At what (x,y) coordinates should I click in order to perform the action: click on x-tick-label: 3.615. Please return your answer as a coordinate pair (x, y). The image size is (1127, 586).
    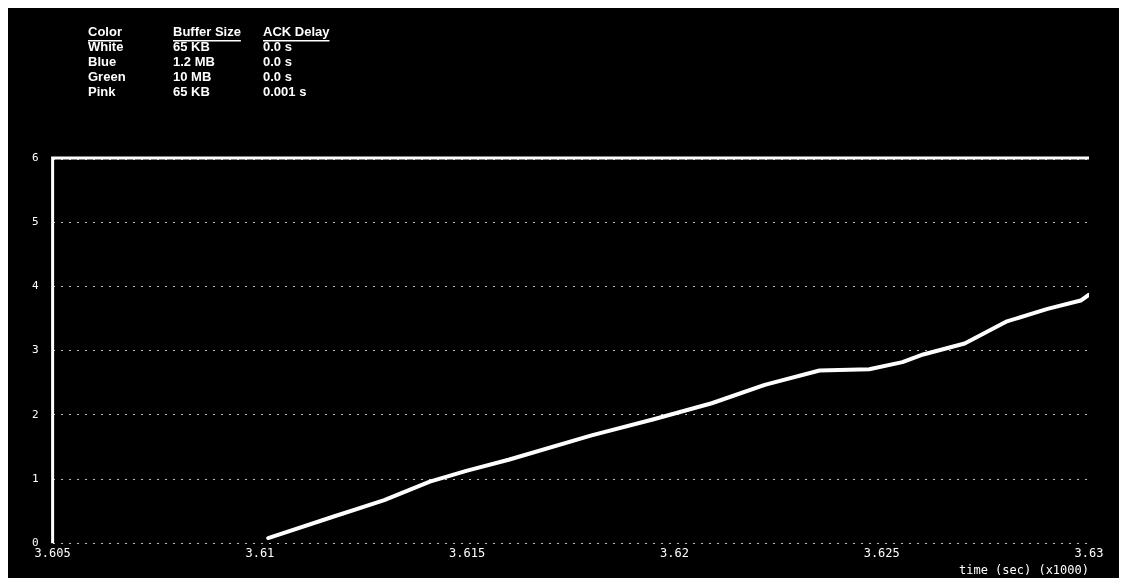
    Looking at the image, I should click on (467, 552).